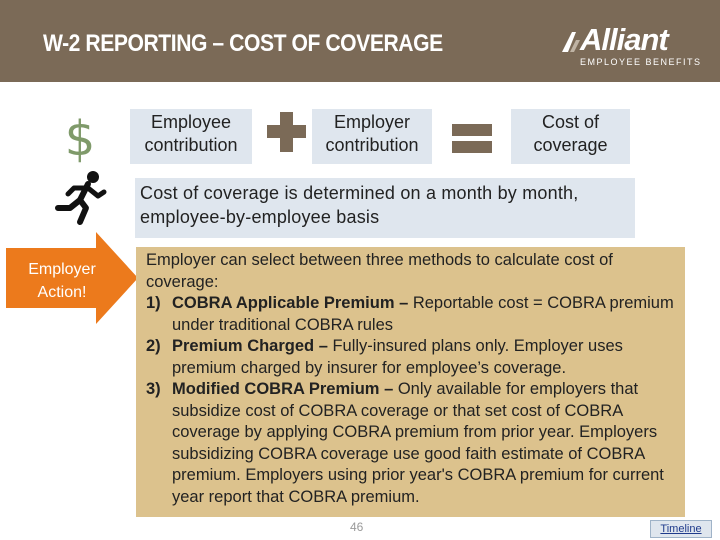 The image size is (720, 540). I want to click on dollar-sign-icon: $, so click(80, 139).